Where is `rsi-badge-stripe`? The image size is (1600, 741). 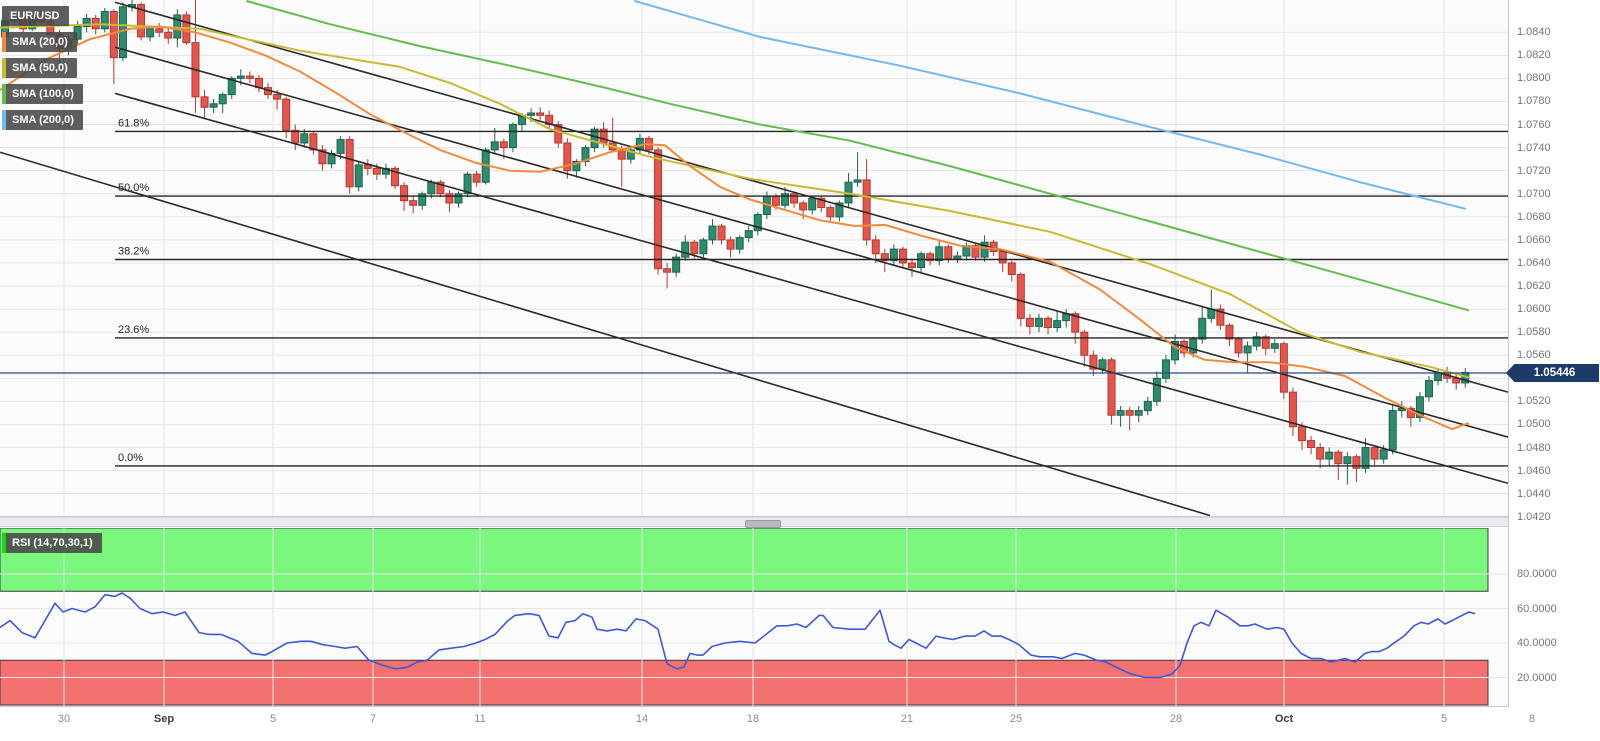 rsi-badge-stripe is located at coordinates (4, 543).